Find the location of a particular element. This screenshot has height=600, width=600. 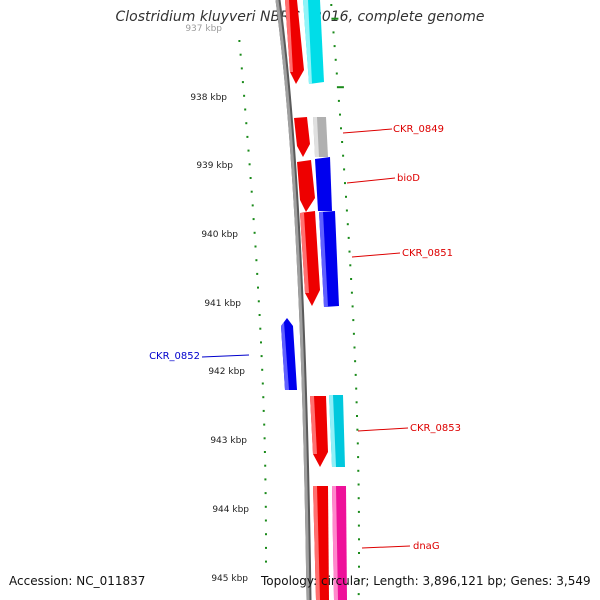

gene-dnaG-highlight is located at coordinates (335, 543).